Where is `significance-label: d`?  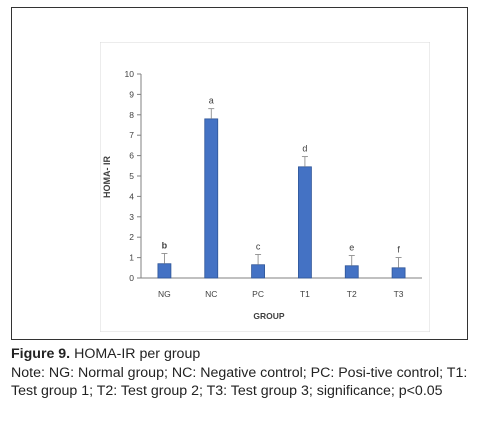 significance-label: d is located at coordinates (304, 149).